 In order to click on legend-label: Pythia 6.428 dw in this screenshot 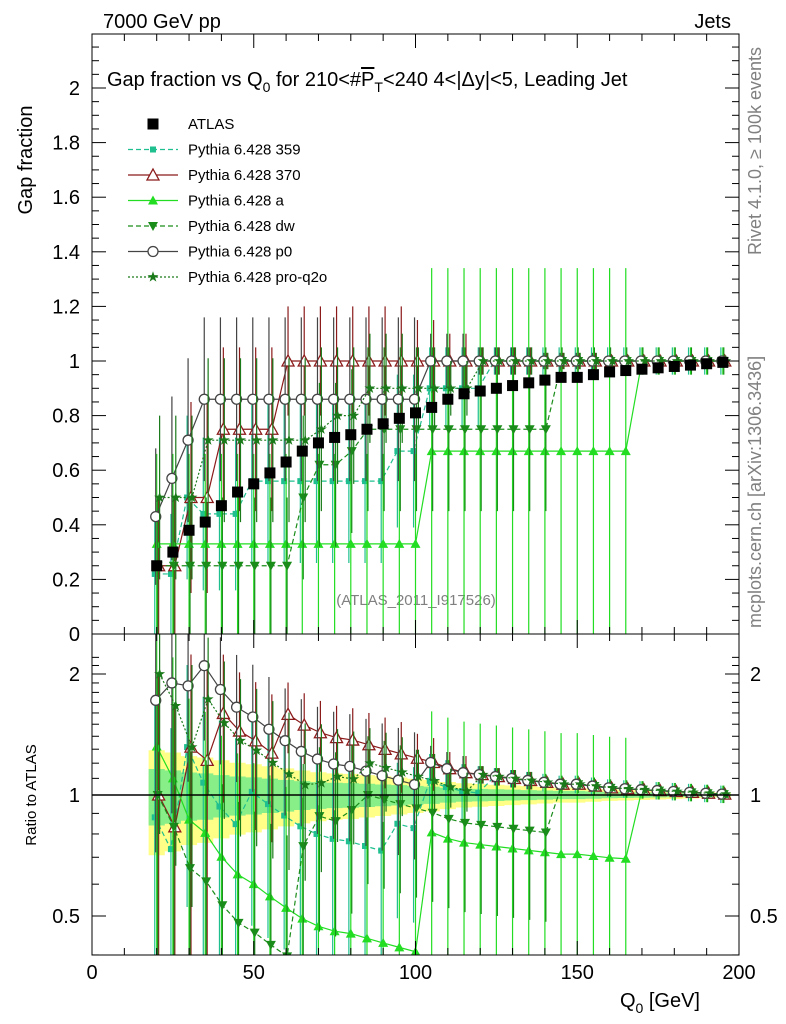, I will do `click(241, 226)`.